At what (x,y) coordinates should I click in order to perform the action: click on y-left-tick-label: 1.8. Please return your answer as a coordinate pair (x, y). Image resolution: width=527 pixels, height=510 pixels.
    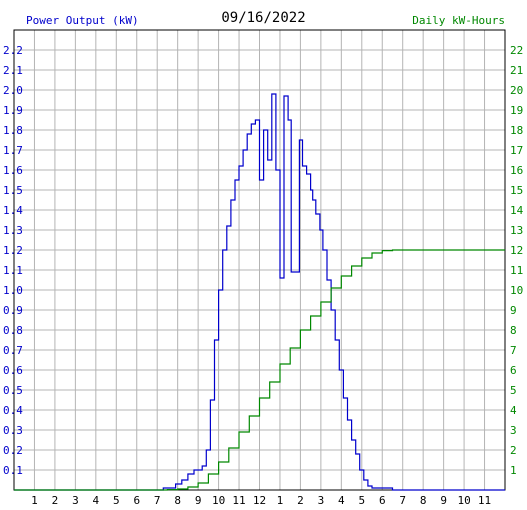
    Looking at the image, I should click on (13, 130).